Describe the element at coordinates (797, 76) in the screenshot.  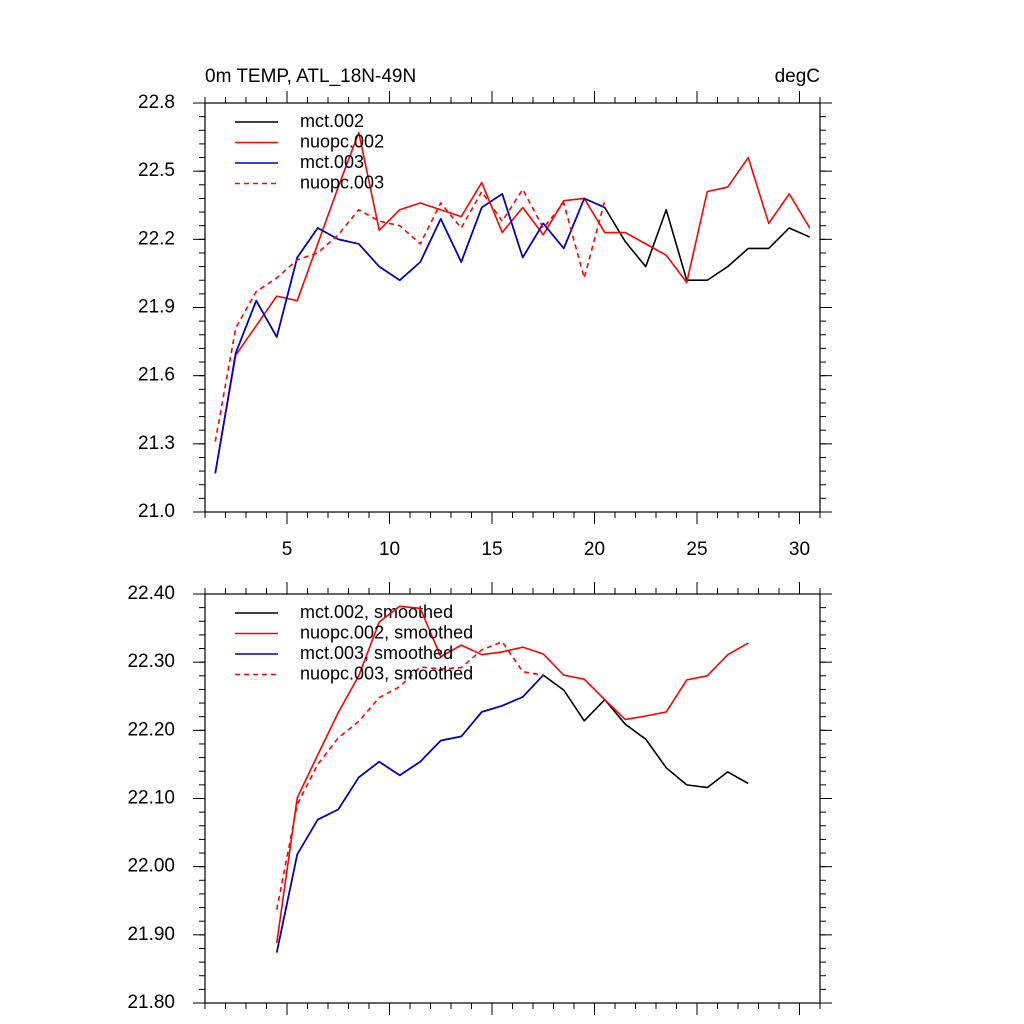
I see `units-label: degC` at that location.